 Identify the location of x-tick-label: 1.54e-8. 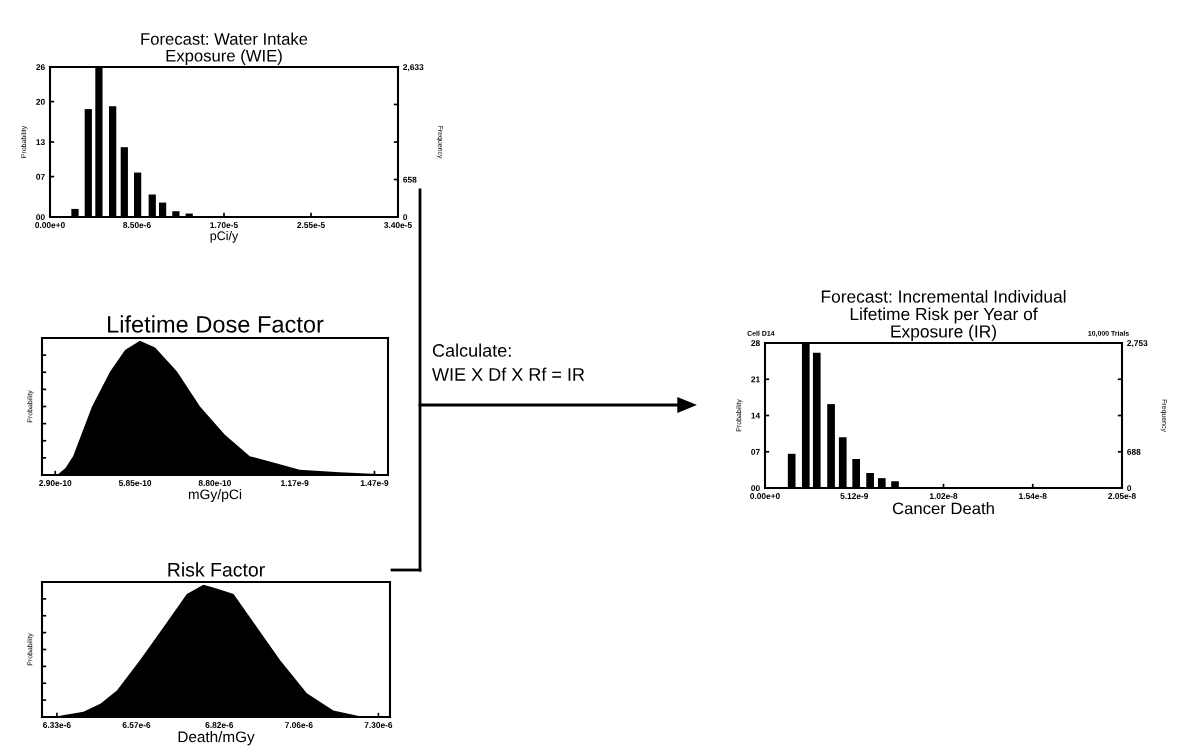
(1033, 496).